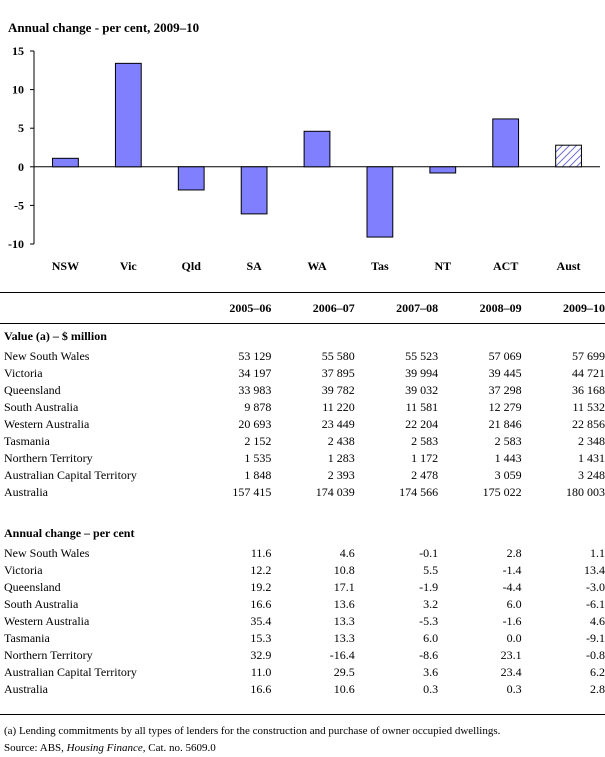 The height and width of the screenshot is (757, 605). Describe the element at coordinates (431, 570) in the screenshot. I see `table-cell: 5.5` at that location.